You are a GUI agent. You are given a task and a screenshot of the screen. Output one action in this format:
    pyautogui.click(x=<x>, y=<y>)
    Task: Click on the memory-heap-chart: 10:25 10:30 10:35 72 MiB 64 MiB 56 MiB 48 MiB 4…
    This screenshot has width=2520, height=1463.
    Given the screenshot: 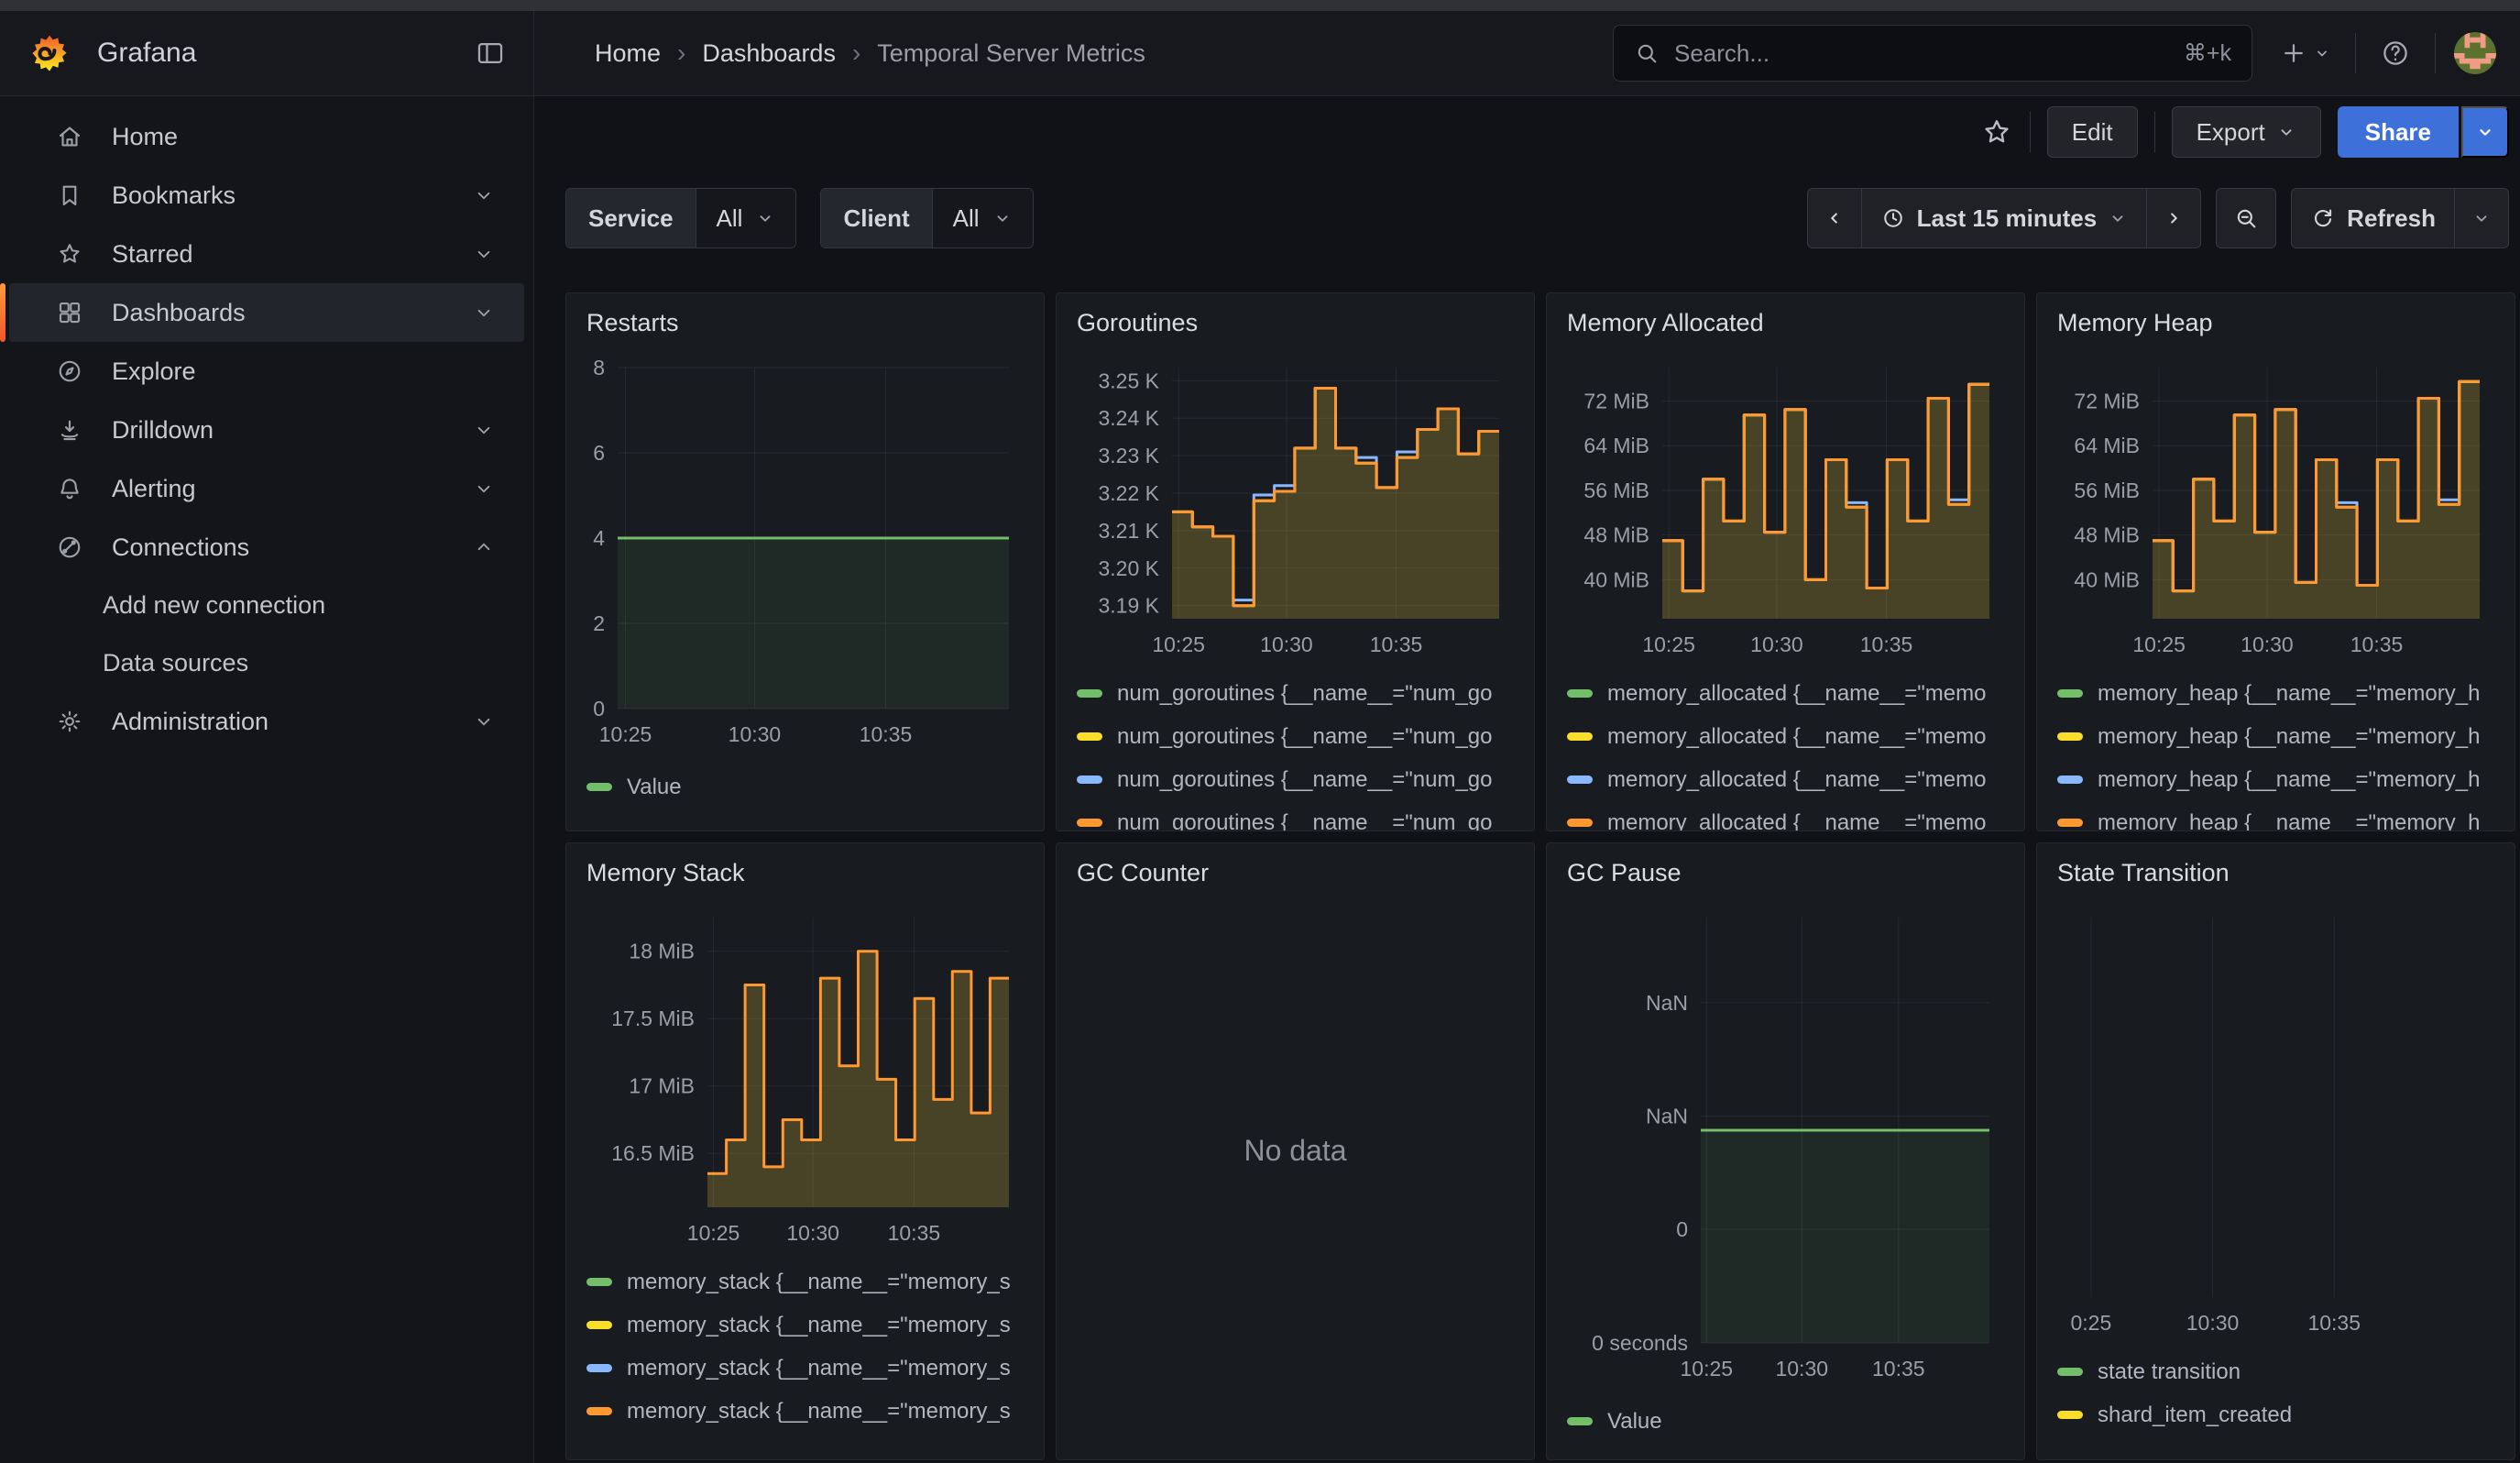 What is the action you would take?
    pyautogui.click(x=2275, y=506)
    